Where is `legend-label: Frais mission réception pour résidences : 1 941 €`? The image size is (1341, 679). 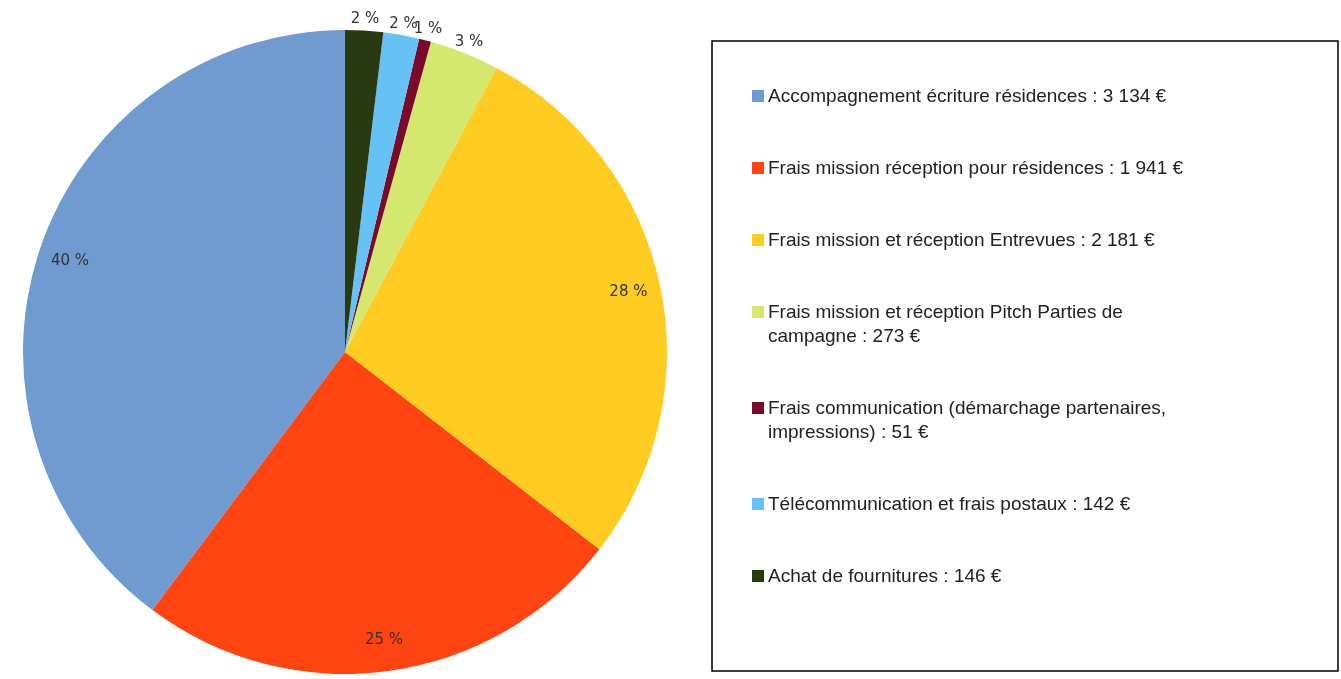
legend-label: Frais mission réception pour résidences : 1 941 € is located at coordinates (976, 168).